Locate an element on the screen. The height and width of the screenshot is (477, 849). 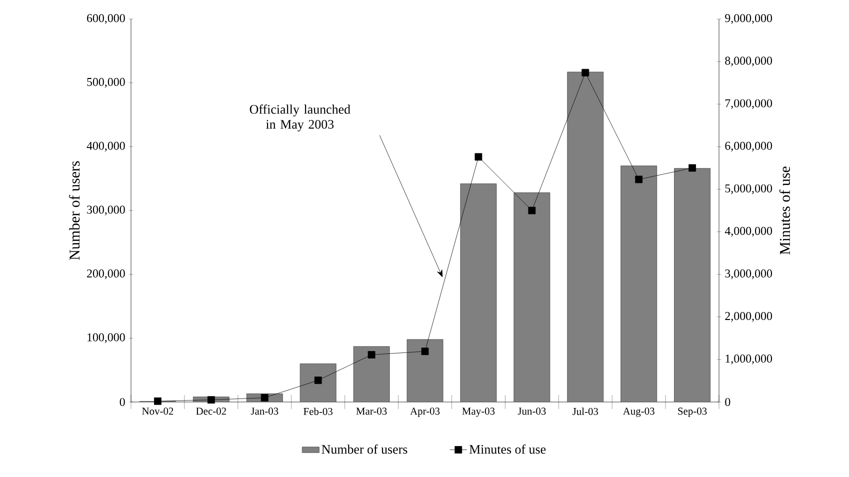
y-tick-label: 500,000 is located at coordinates (106, 83).